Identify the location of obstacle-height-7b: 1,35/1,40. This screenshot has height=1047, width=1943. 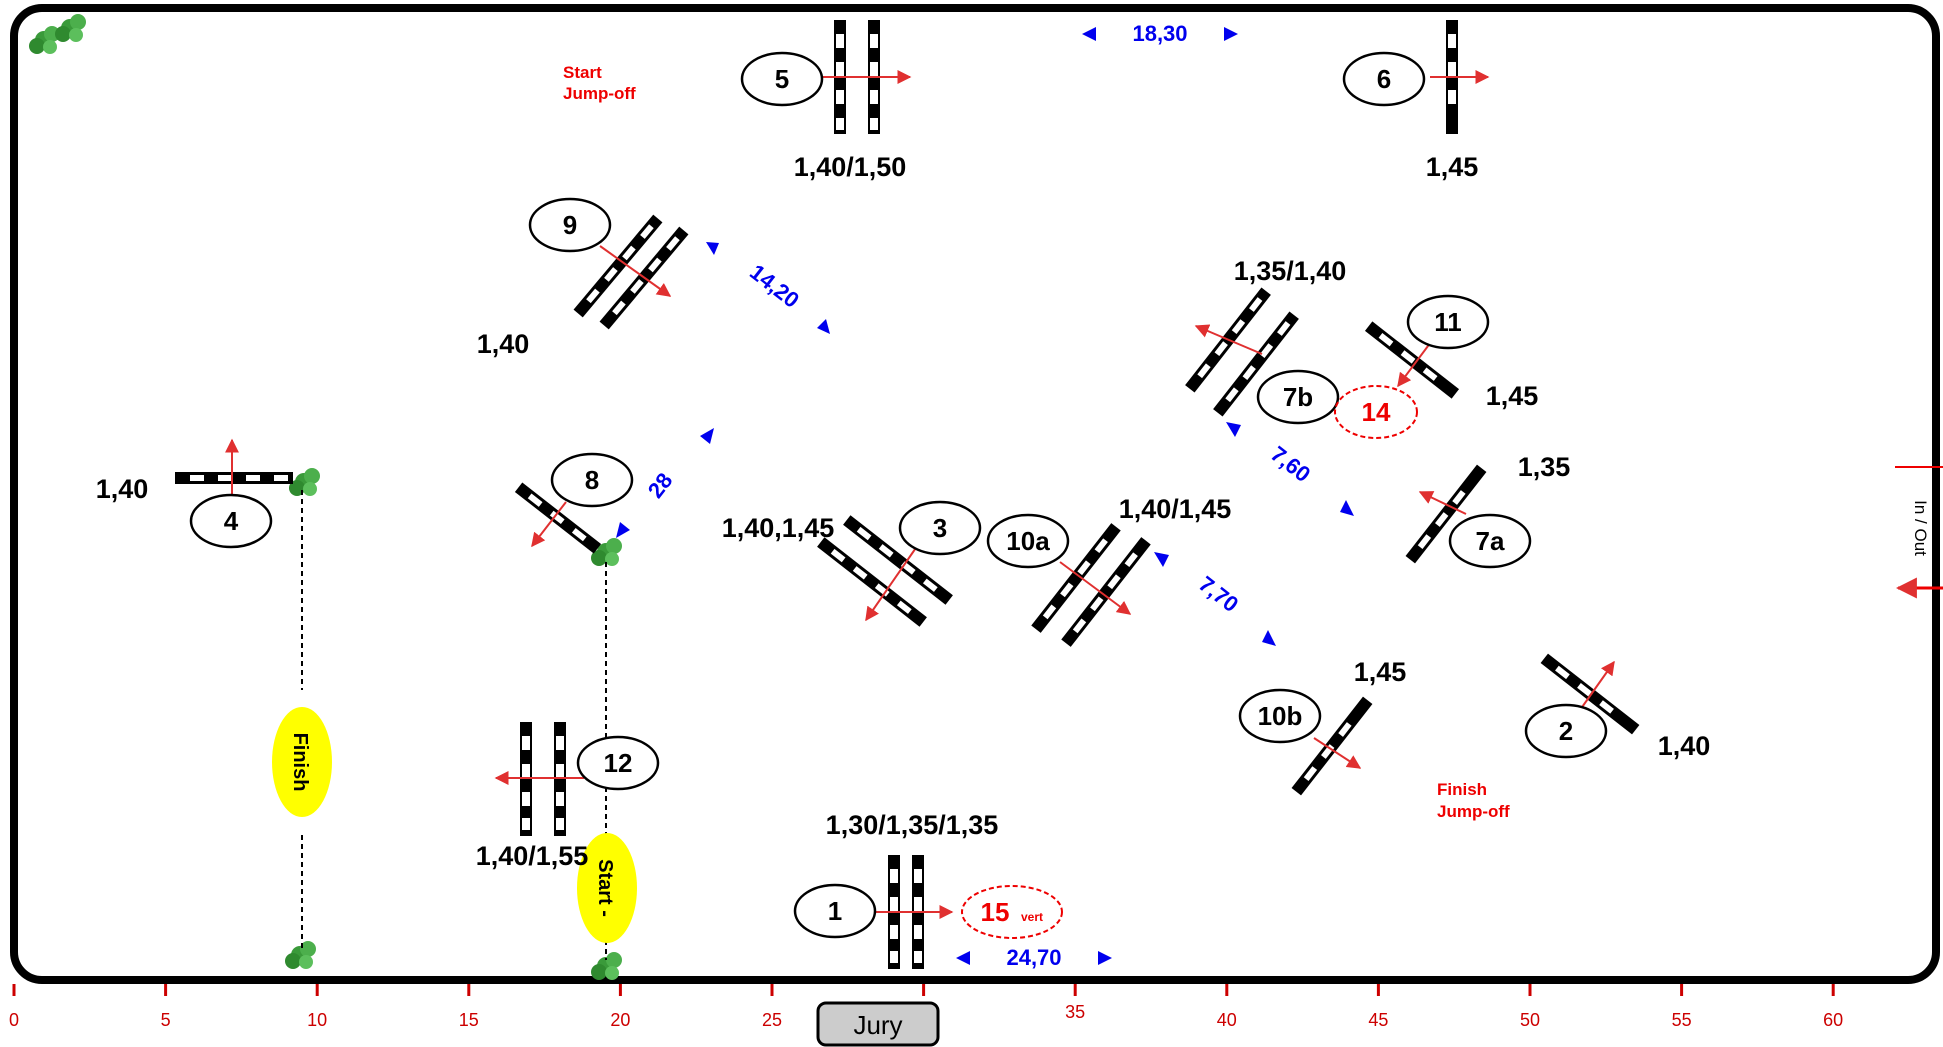
(1290, 271).